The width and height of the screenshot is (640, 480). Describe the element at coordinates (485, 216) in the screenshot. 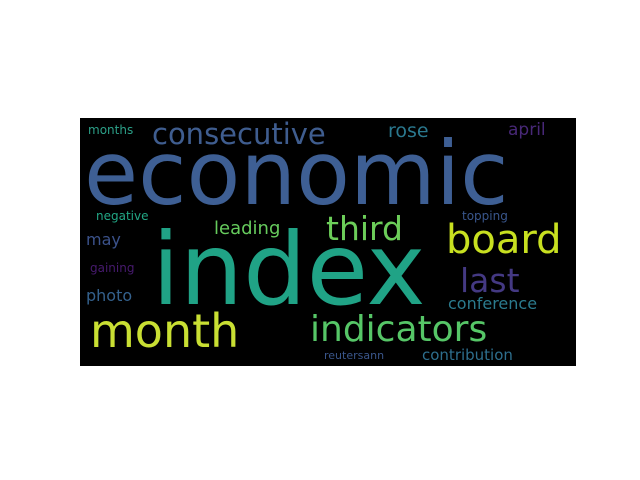

I see `word-topping: topping` at that location.